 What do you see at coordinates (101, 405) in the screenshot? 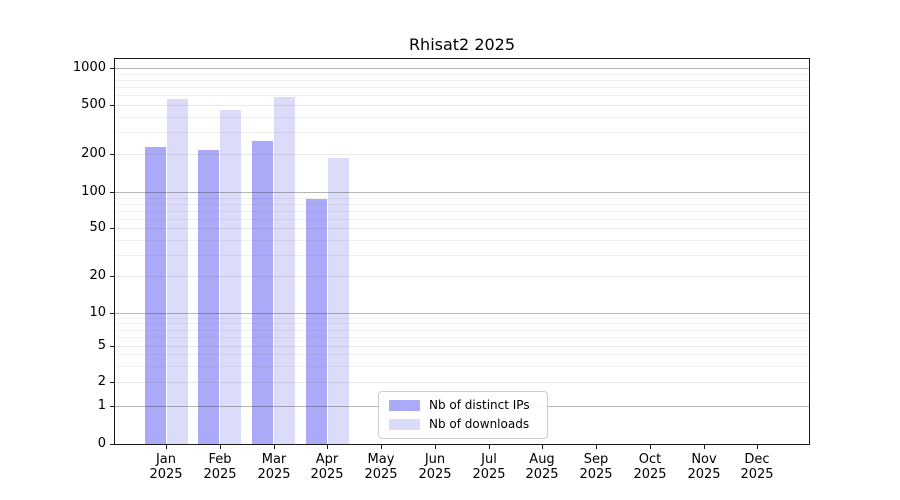
I see `y-tick-label-1: 1` at bounding box center [101, 405].